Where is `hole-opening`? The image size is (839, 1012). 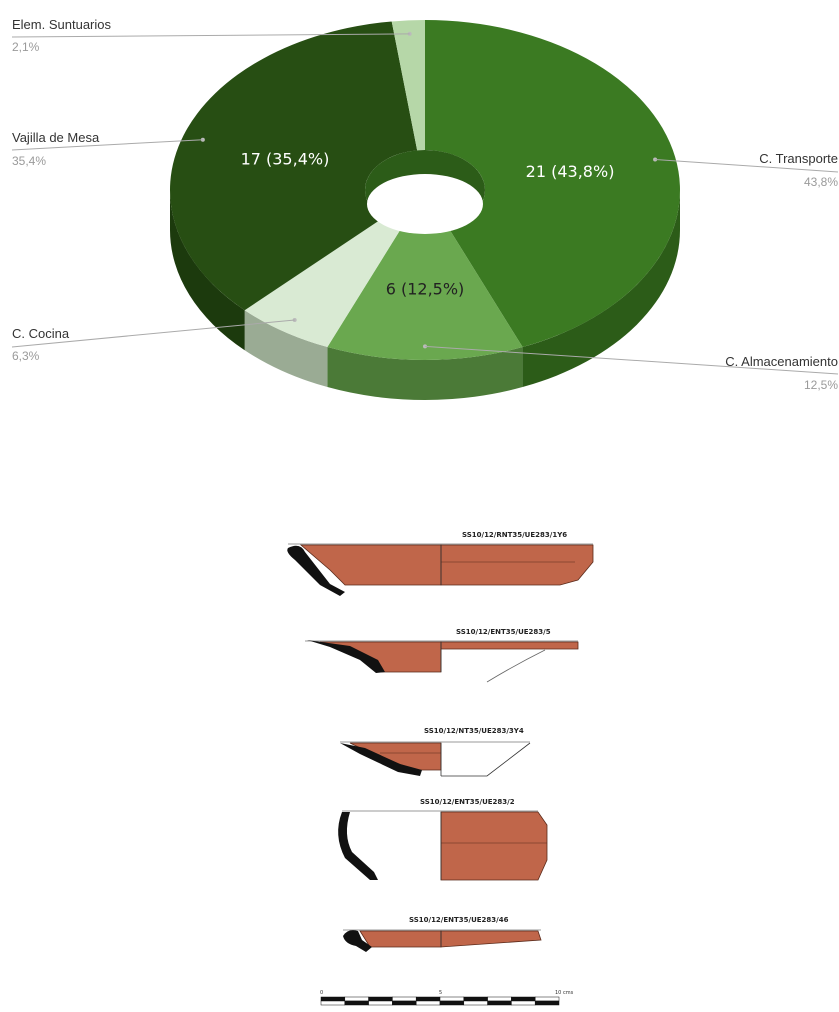 hole-opening is located at coordinates (425, 204).